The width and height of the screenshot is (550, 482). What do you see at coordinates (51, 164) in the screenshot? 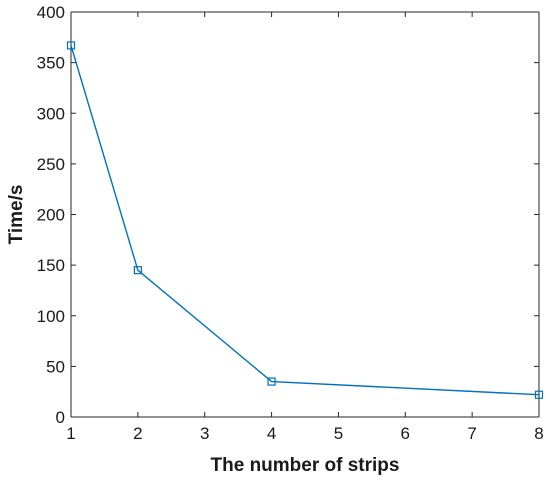
I see `y-tick-label: 250` at bounding box center [51, 164].